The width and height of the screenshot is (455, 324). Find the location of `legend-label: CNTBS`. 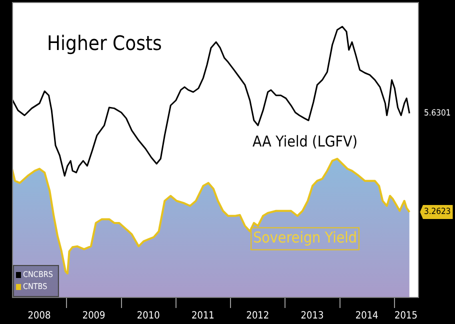

legend-label: CNTBS is located at coordinates (35, 287).